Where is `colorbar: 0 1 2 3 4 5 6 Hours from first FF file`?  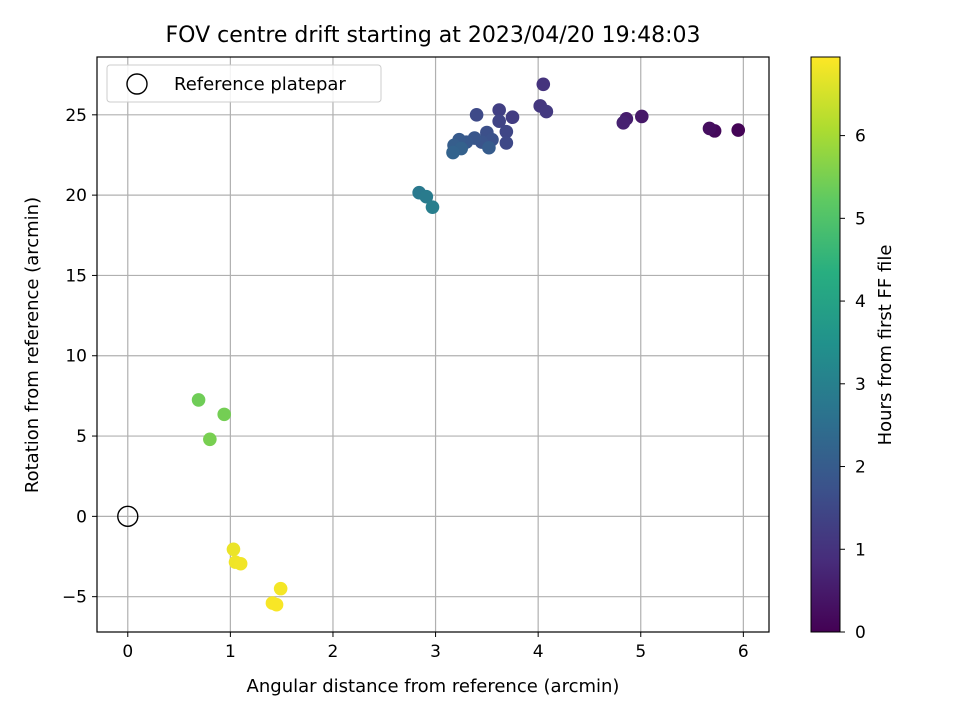 colorbar: 0 1 2 3 4 5 6 Hours from first FF file is located at coordinates (853, 349).